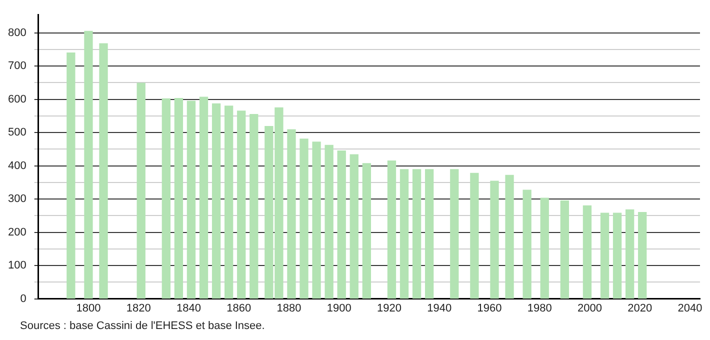 The height and width of the screenshot is (340, 710). What do you see at coordinates (23, 298) in the screenshot?
I see `y-tick-label: 0` at bounding box center [23, 298].